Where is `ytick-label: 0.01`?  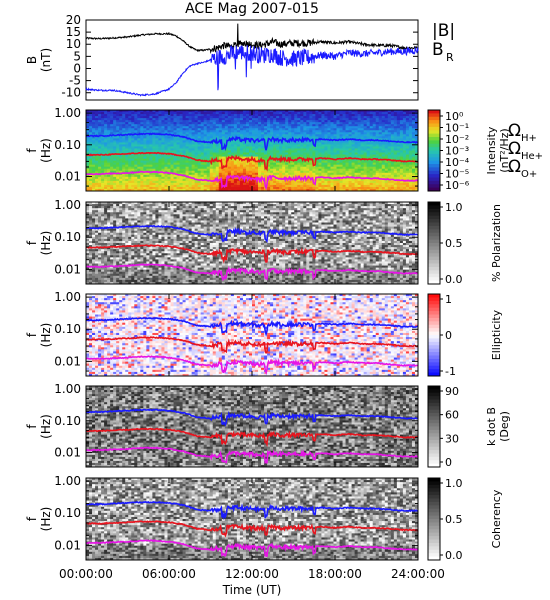
ytick-label: 0.01 is located at coordinates (67, 177).